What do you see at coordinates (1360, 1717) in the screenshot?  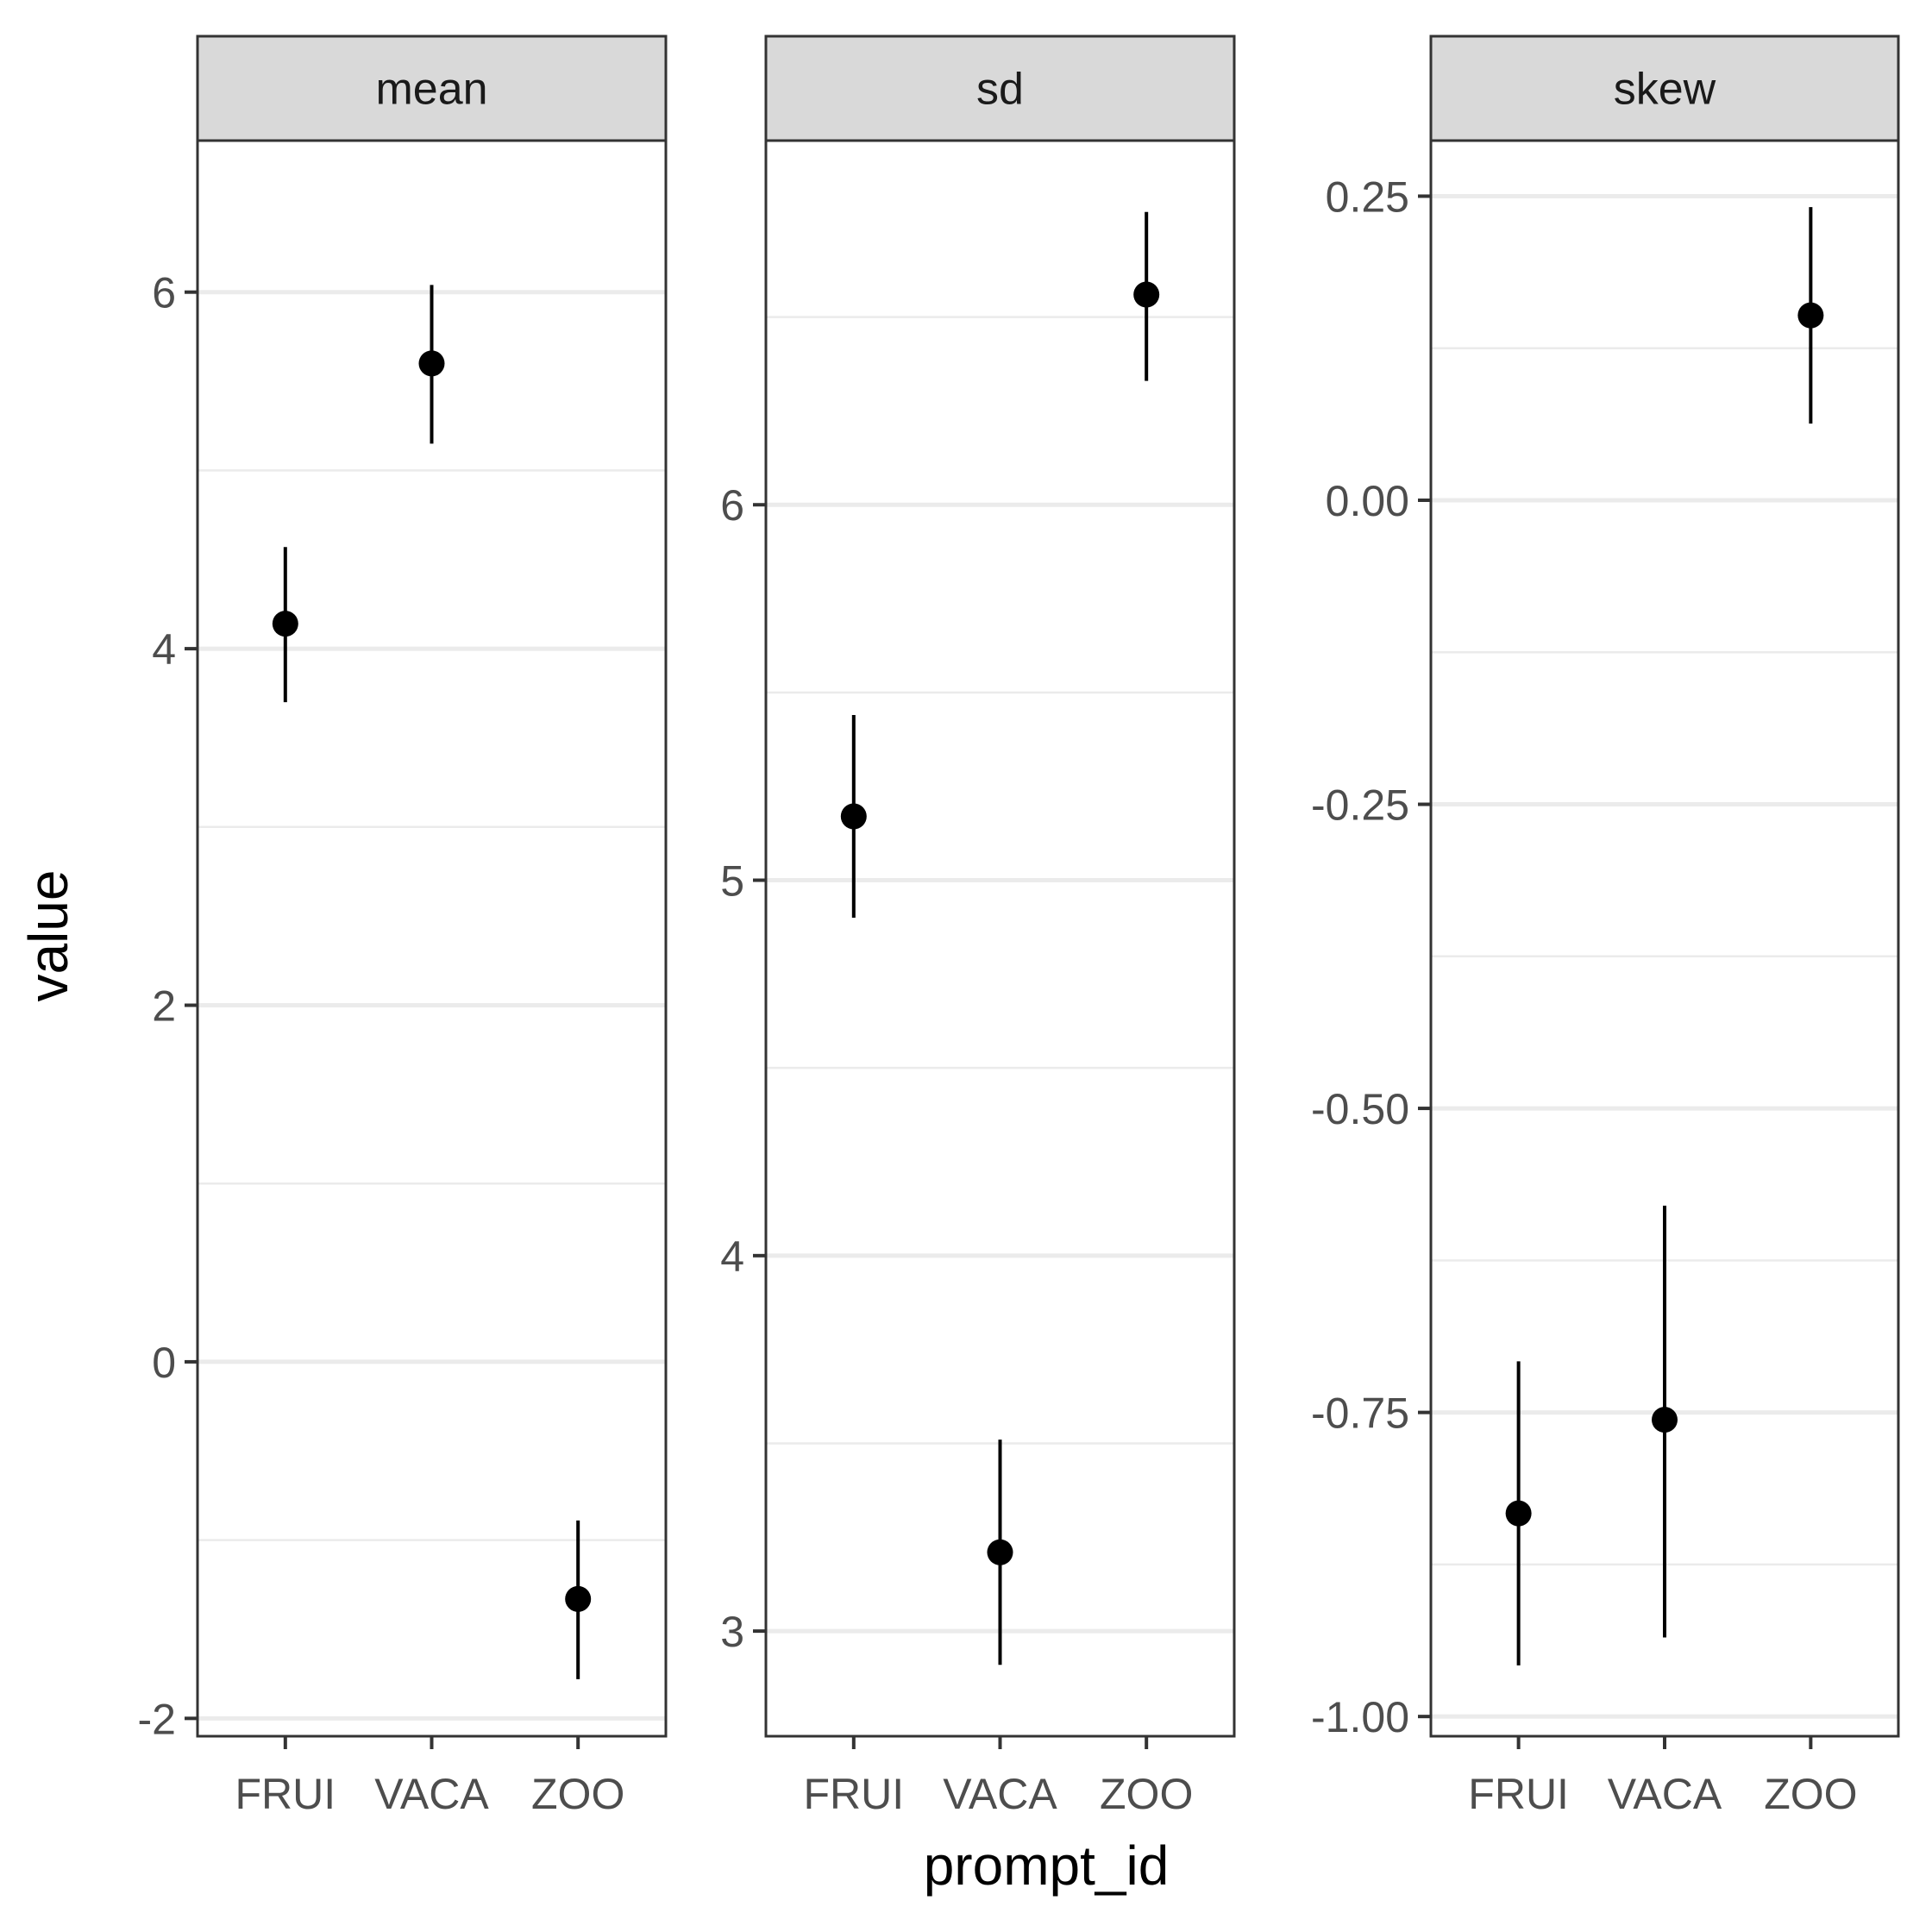 I see `y-tick-label: -1.00` at bounding box center [1360, 1717].